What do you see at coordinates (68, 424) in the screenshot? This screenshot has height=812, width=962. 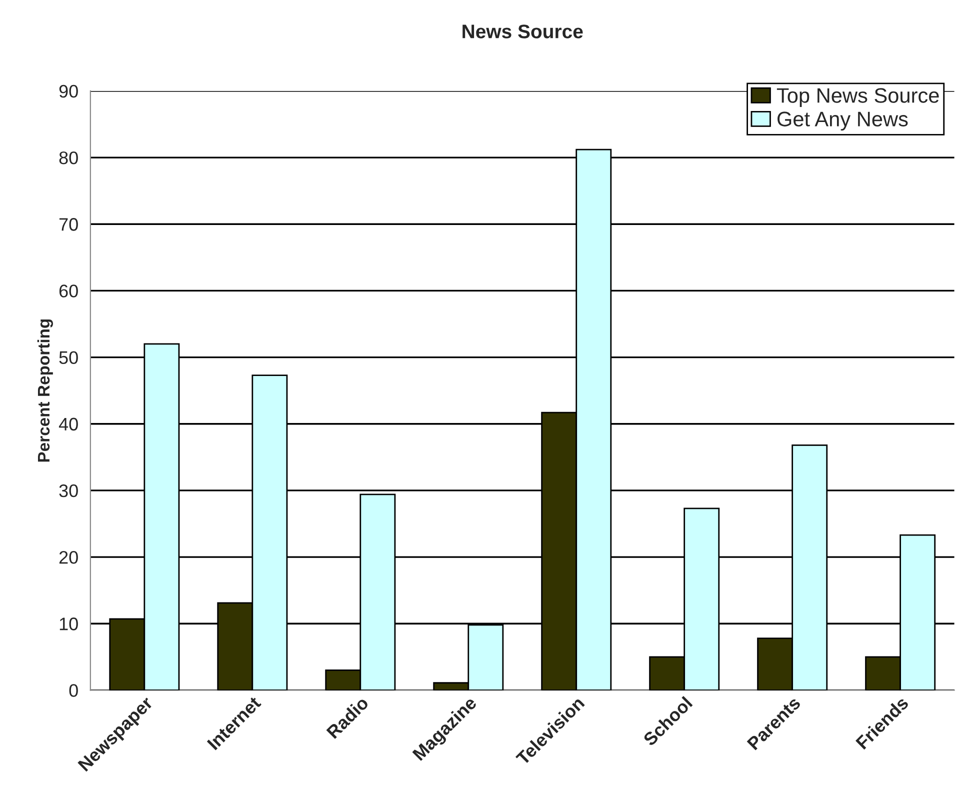 I see `y-tick-label: 40` at bounding box center [68, 424].